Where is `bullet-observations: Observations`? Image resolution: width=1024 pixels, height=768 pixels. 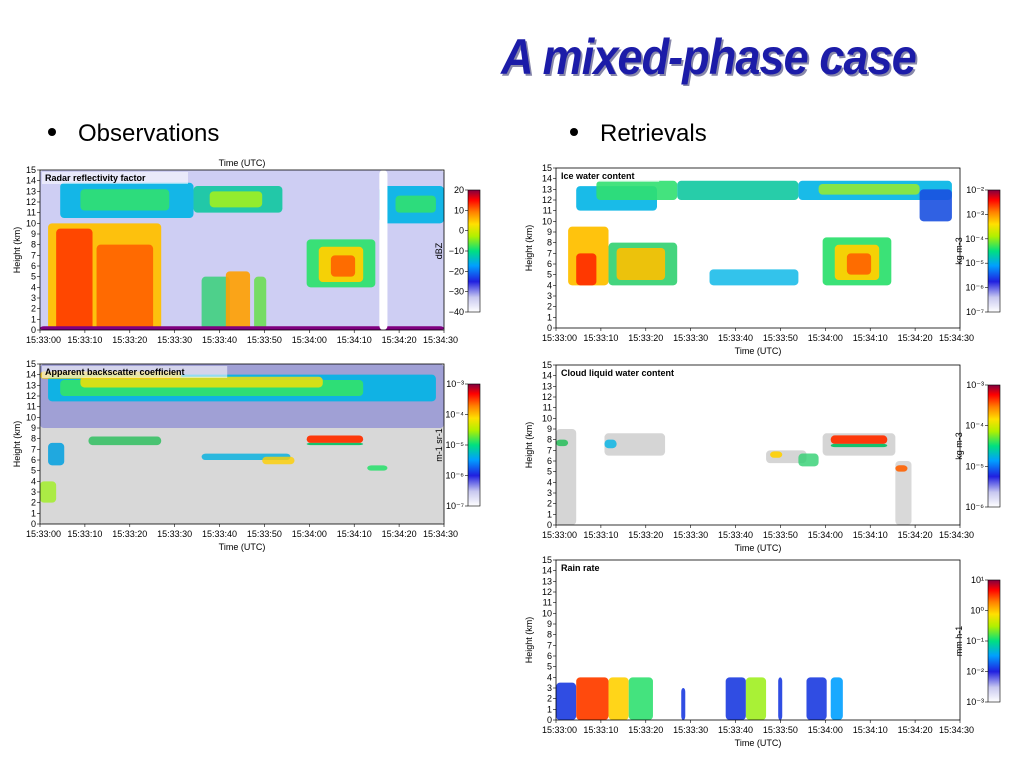
bullet-observations: Observations is located at coordinates (133, 134).